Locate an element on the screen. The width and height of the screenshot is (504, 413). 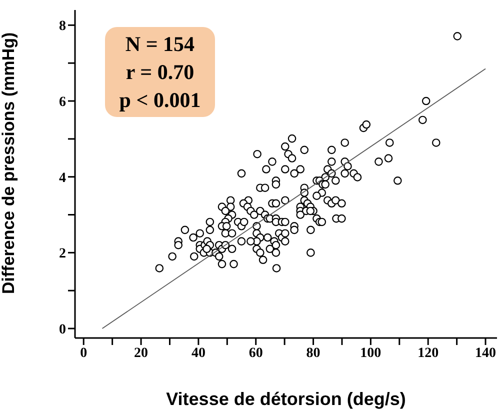
y-tick-label: 4 is located at coordinates (62, 178).